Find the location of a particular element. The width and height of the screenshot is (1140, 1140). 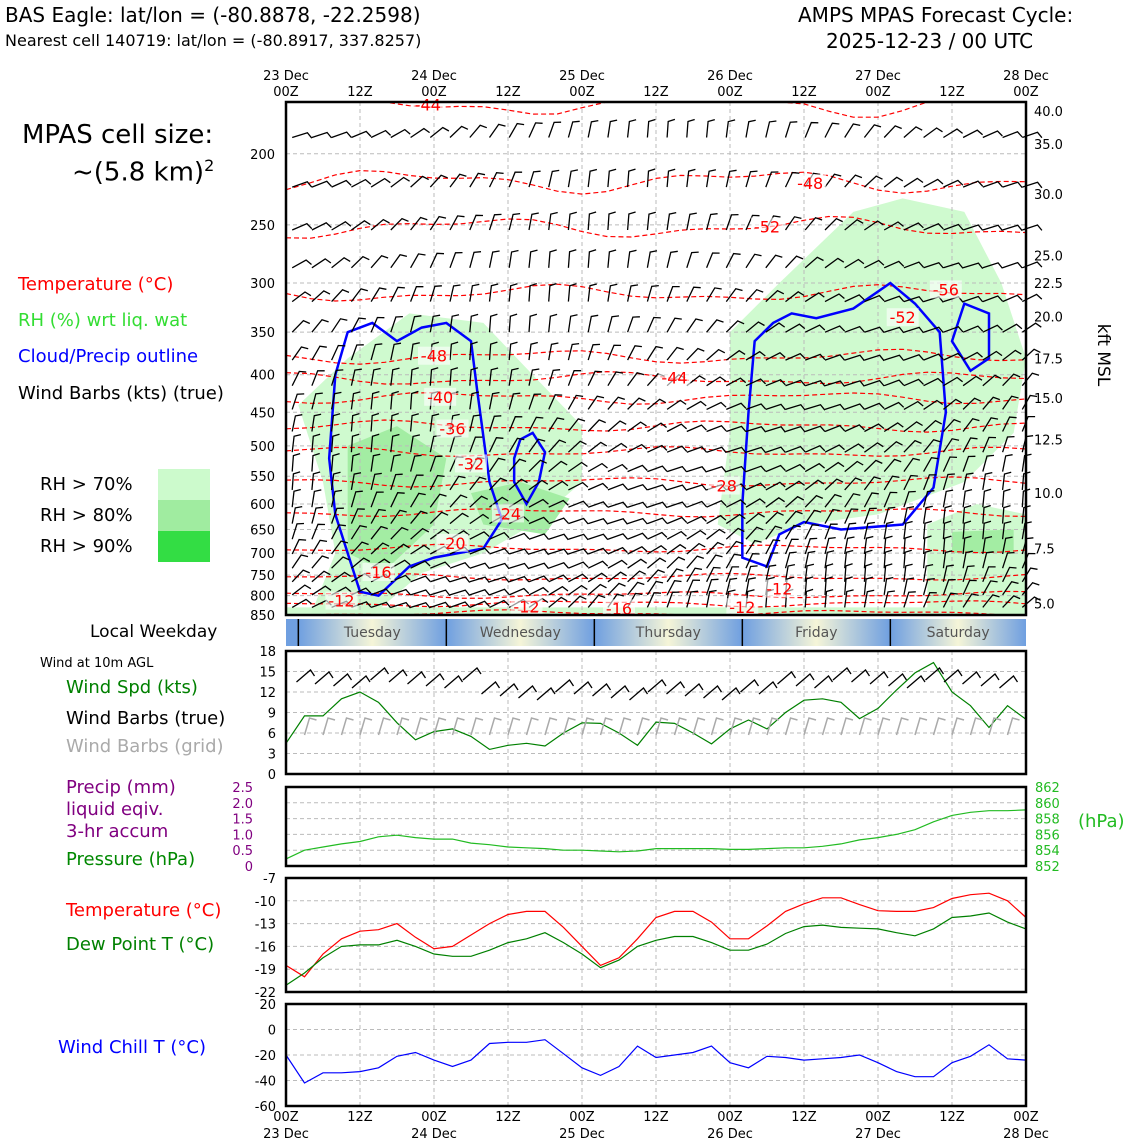

cs-right-tick-5: 20.0 is located at coordinates (1048, 317).